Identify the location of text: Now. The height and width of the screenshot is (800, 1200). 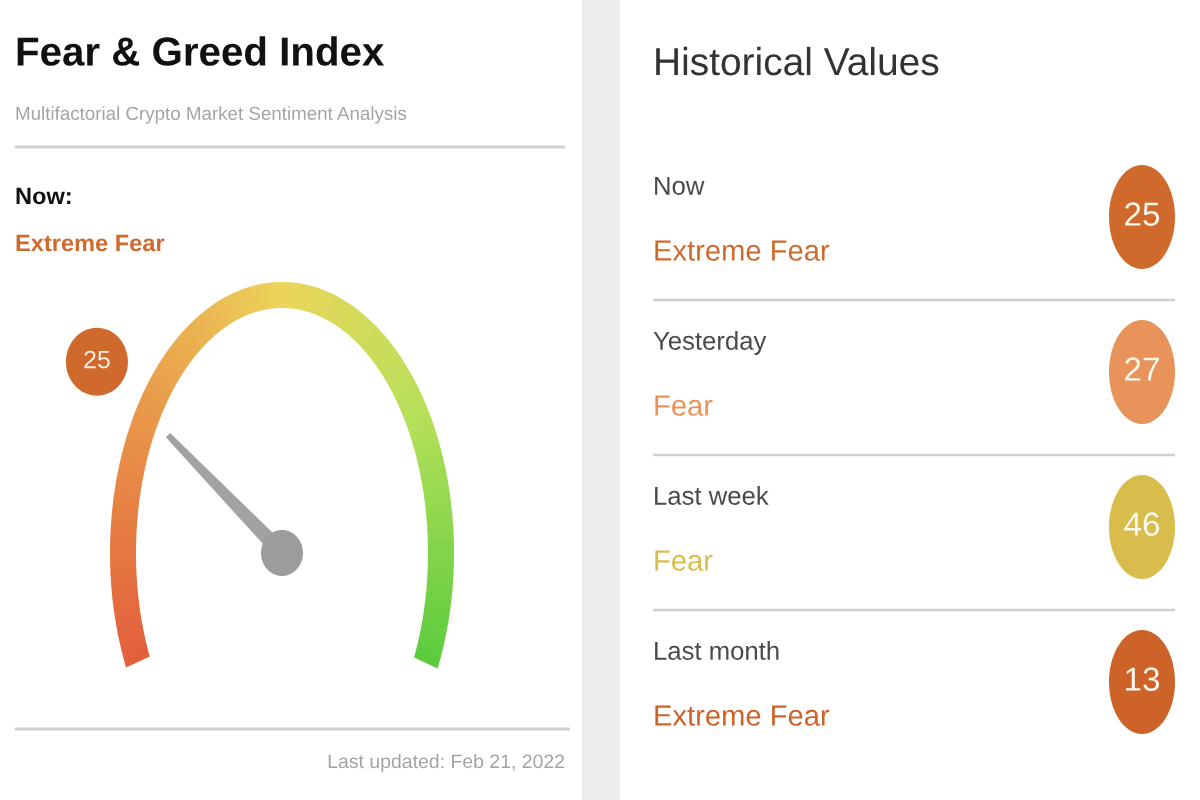
(680, 185).